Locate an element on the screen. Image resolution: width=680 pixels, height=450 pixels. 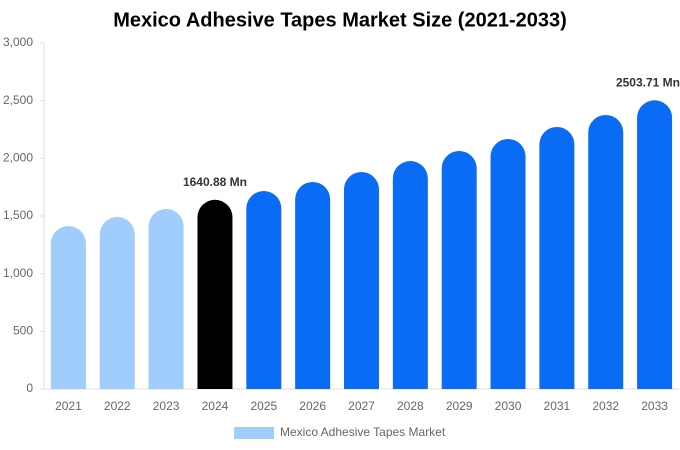
y-tick-label: 500 is located at coordinates (23, 331).